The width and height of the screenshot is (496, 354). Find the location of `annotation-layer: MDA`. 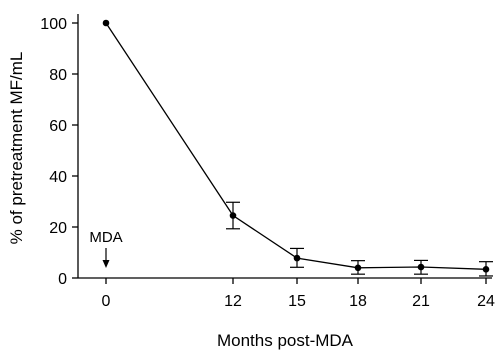

annotation-layer: MDA is located at coordinates (106, 248).